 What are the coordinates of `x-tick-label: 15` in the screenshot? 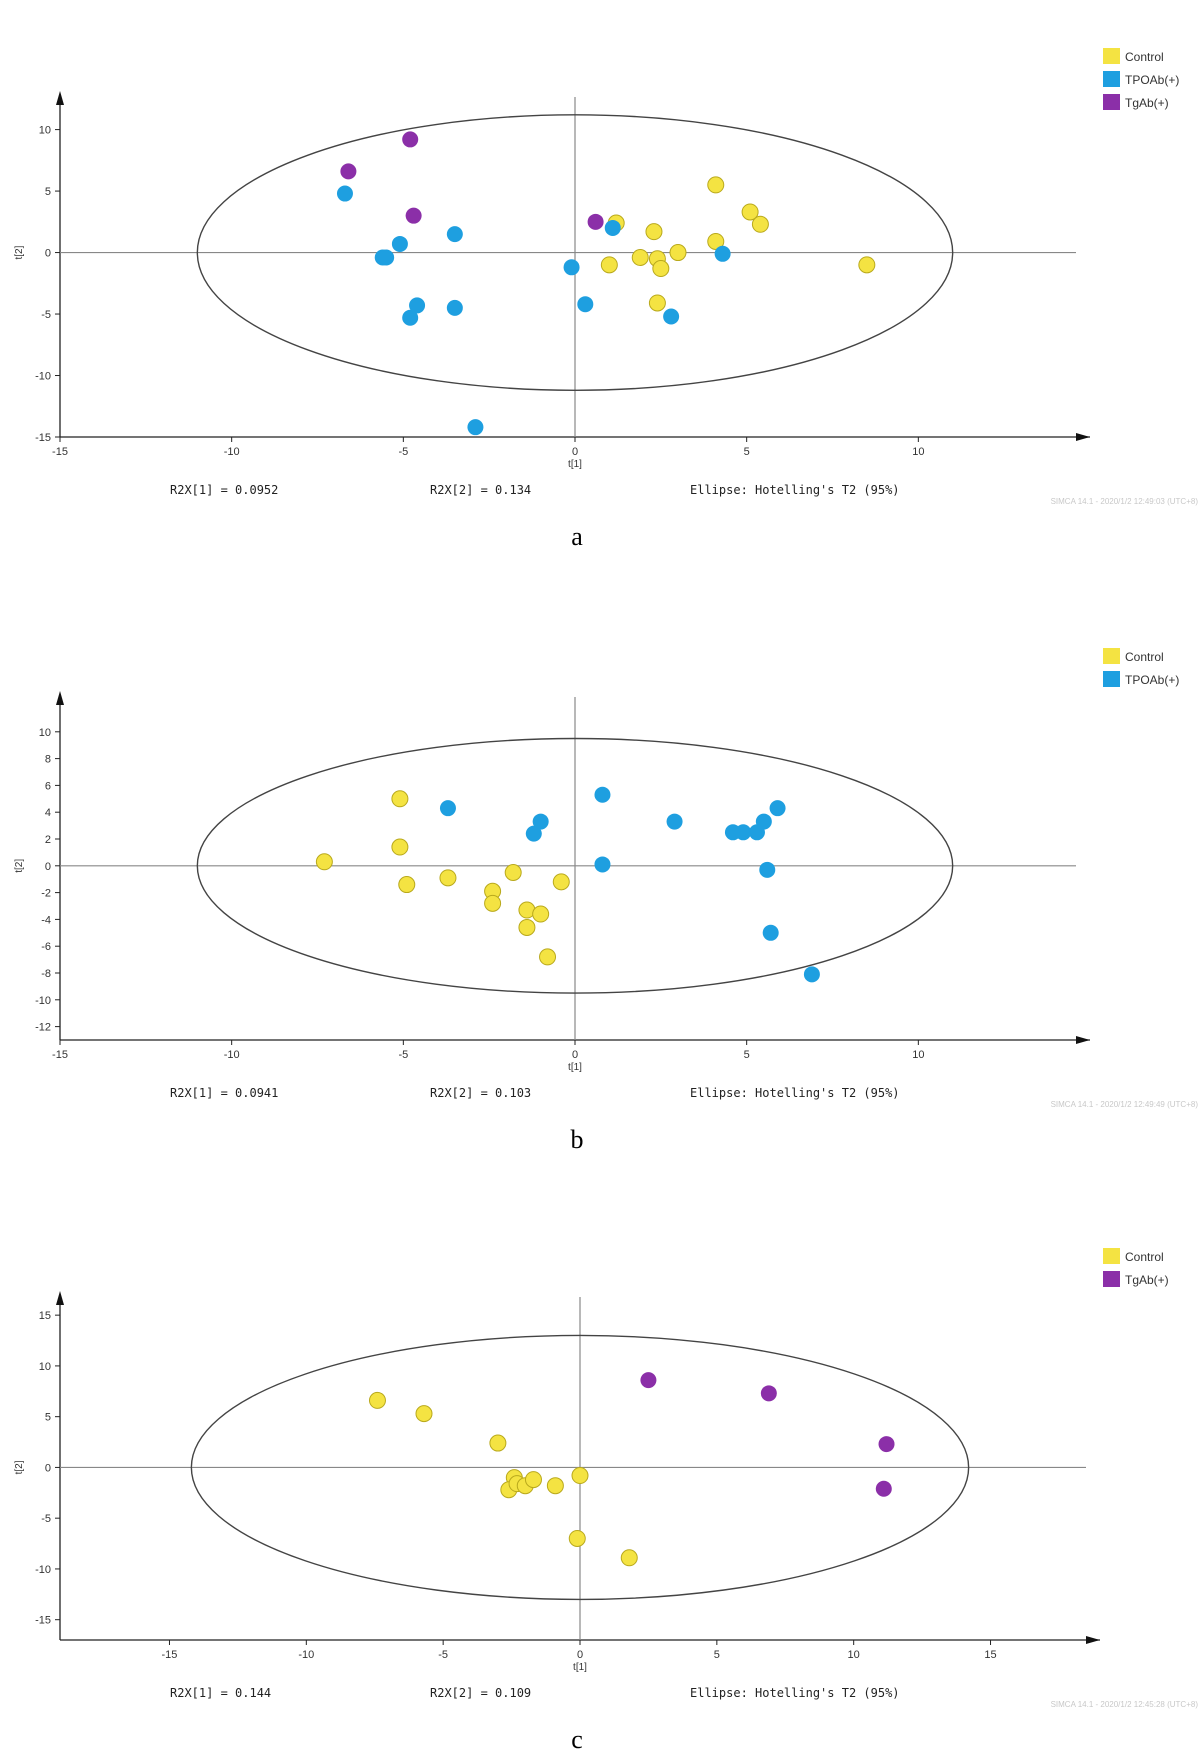 It's located at (990, 1655).